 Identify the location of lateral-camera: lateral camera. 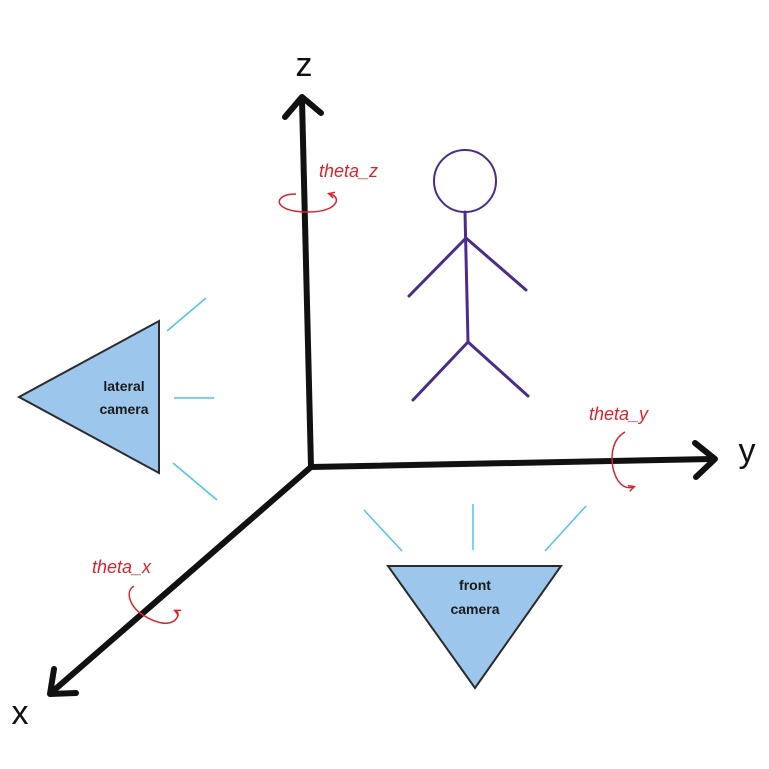
(117, 399).